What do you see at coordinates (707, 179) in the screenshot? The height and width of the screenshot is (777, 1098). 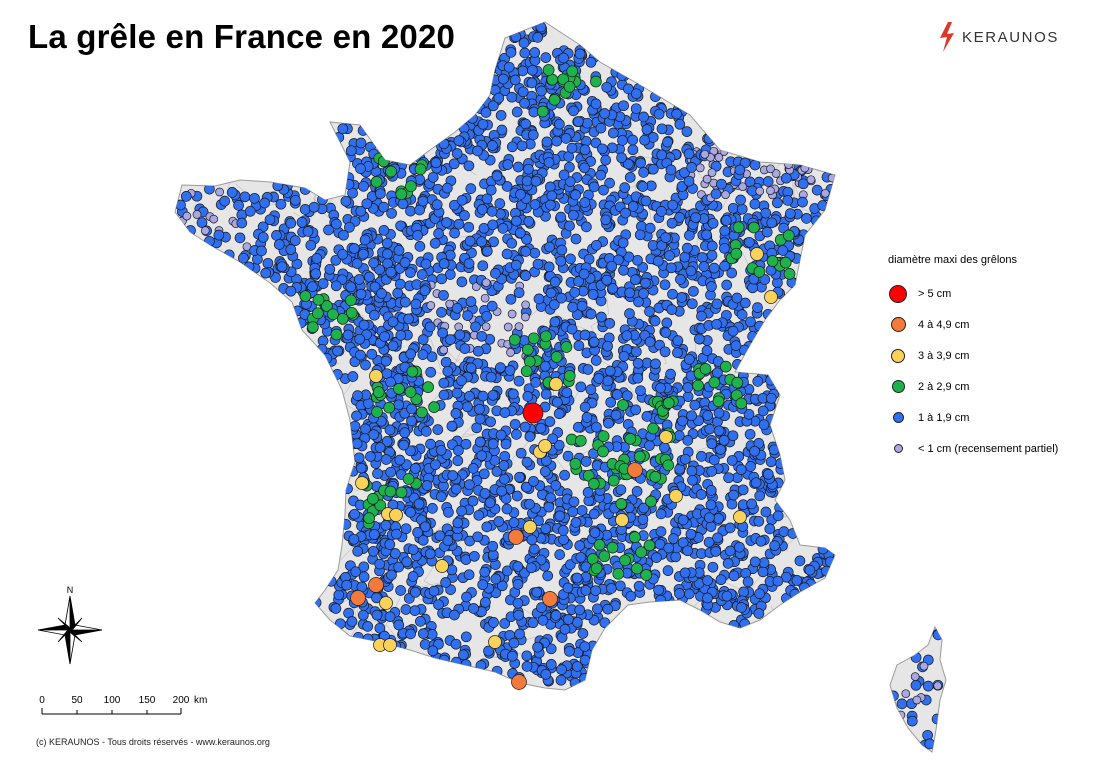 I see `hail-marker-under-1cm` at bounding box center [707, 179].